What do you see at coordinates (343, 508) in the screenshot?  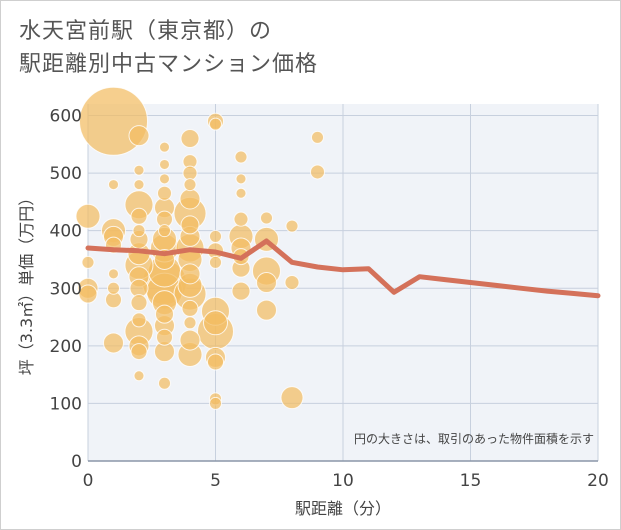 I see `x-axis-title: 駅距離（分）` at bounding box center [343, 508].